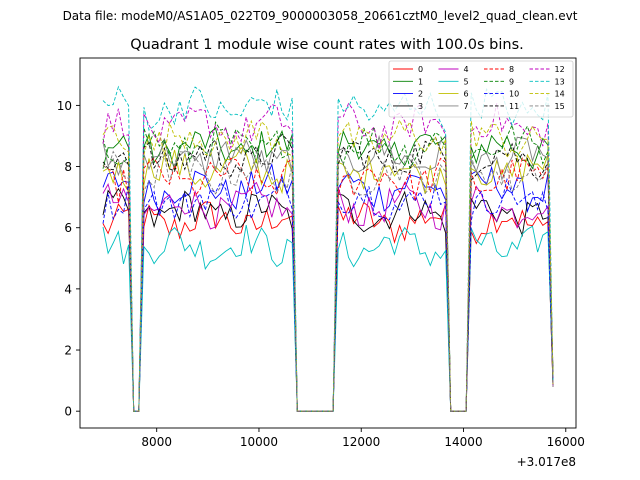 The height and width of the screenshot is (480, 640). I want to click on legend-label-10: 10, so click(514, 94).